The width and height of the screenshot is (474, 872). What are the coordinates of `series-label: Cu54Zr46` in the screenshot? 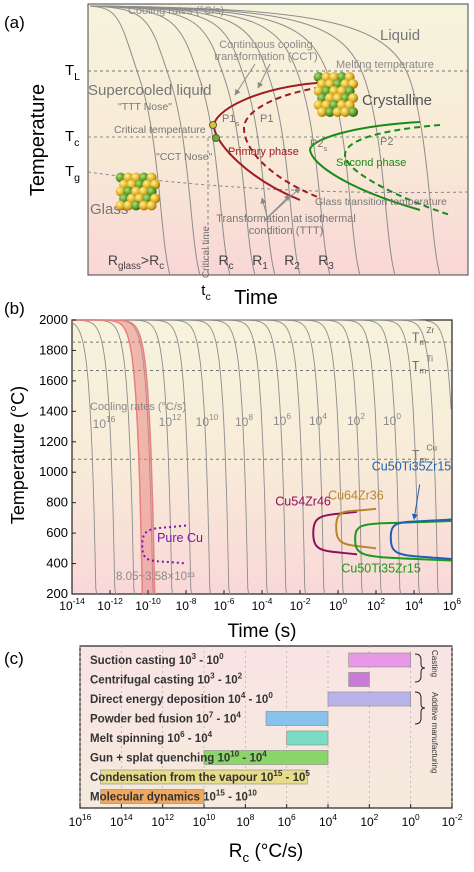 It's located at (303, 502).